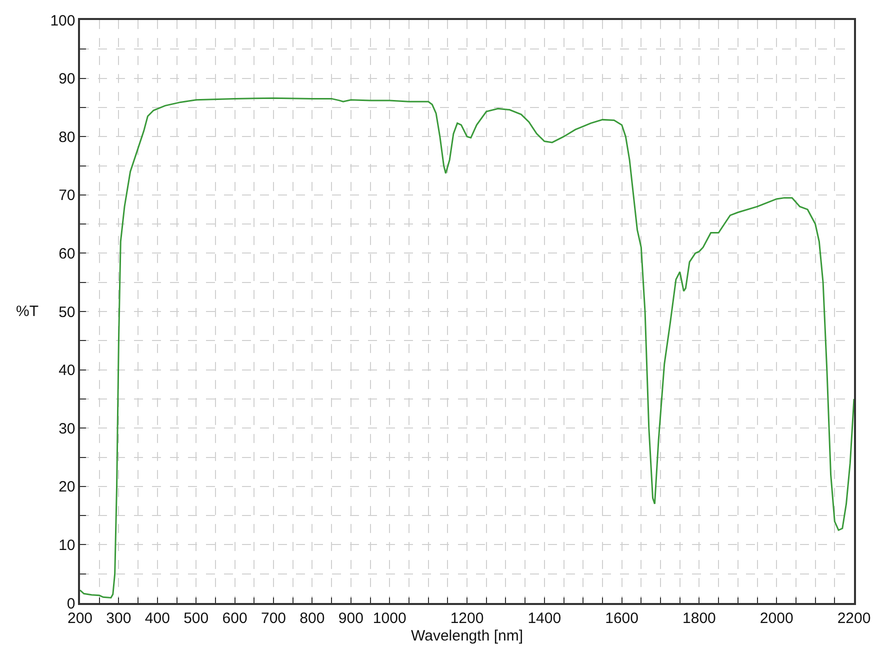  I want to click on y-tick-label: 10, so click(67, 545).